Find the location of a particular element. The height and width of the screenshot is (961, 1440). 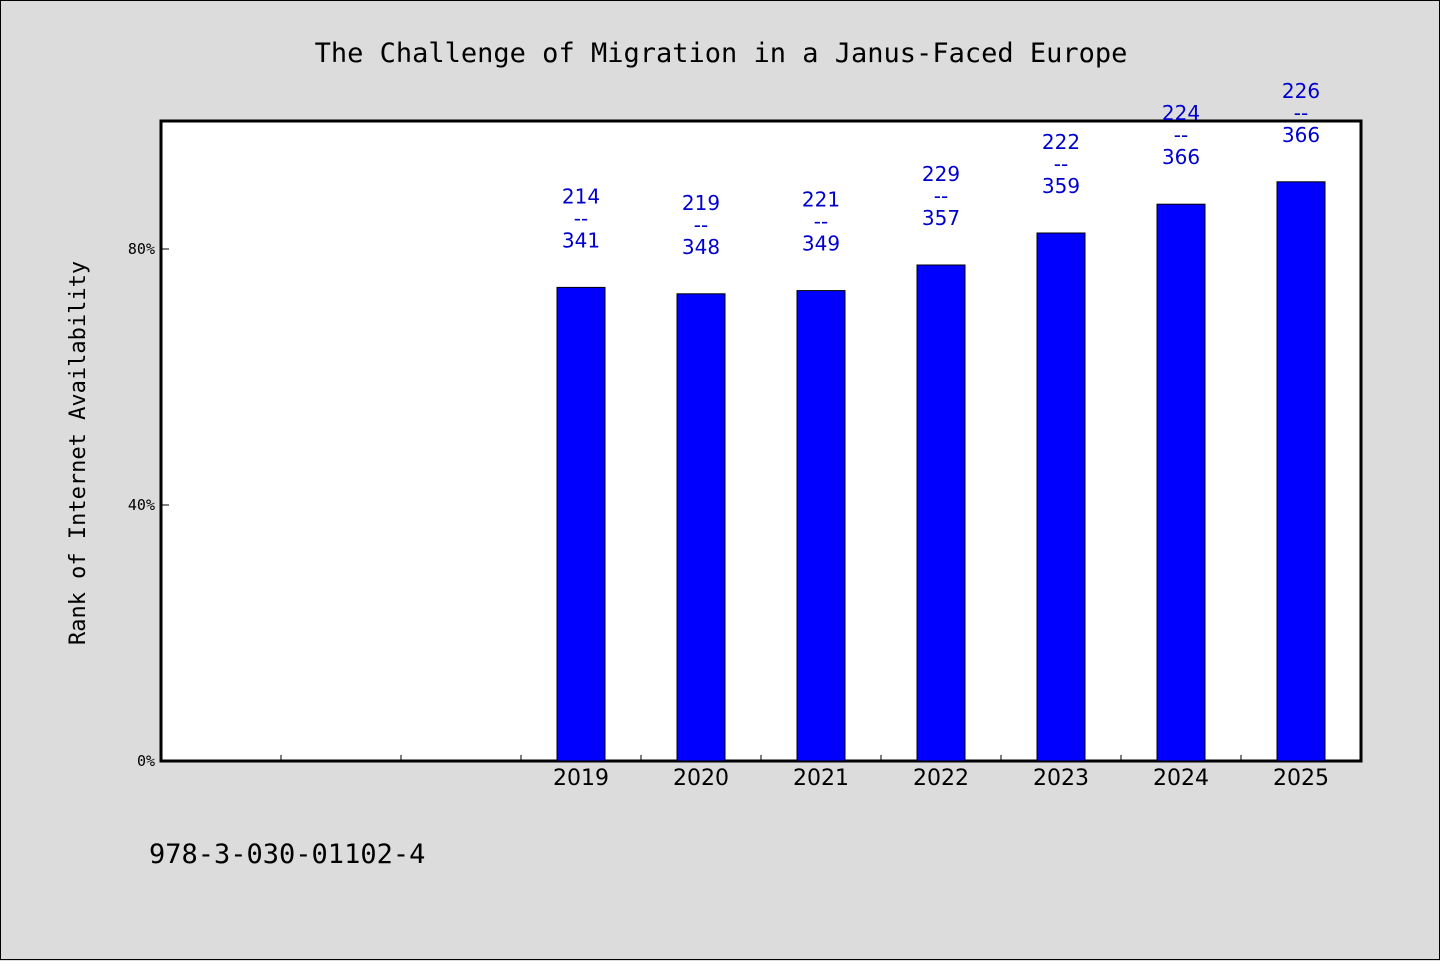

data-label: 341 is located at coordinates (581, 240).